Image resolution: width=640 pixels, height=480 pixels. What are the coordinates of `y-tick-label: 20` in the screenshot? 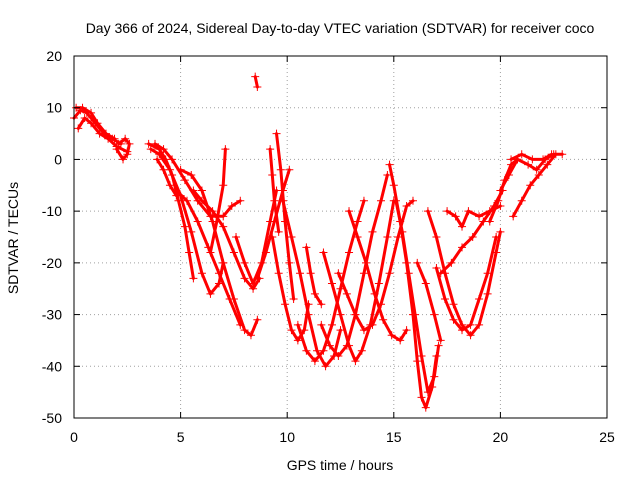 It's located at (54, 56).